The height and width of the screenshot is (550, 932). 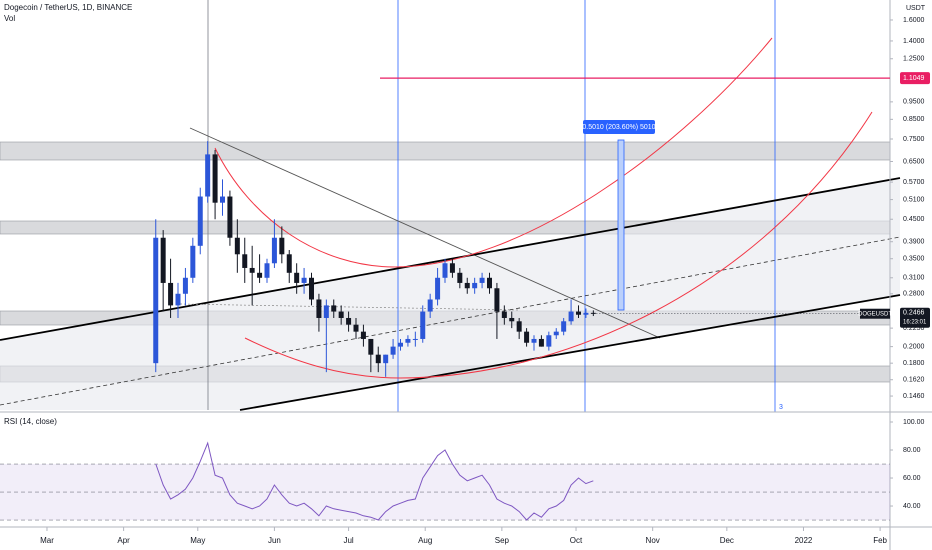 I want to click on y-tick-label: 0.1460, so click(x=914, y=396).